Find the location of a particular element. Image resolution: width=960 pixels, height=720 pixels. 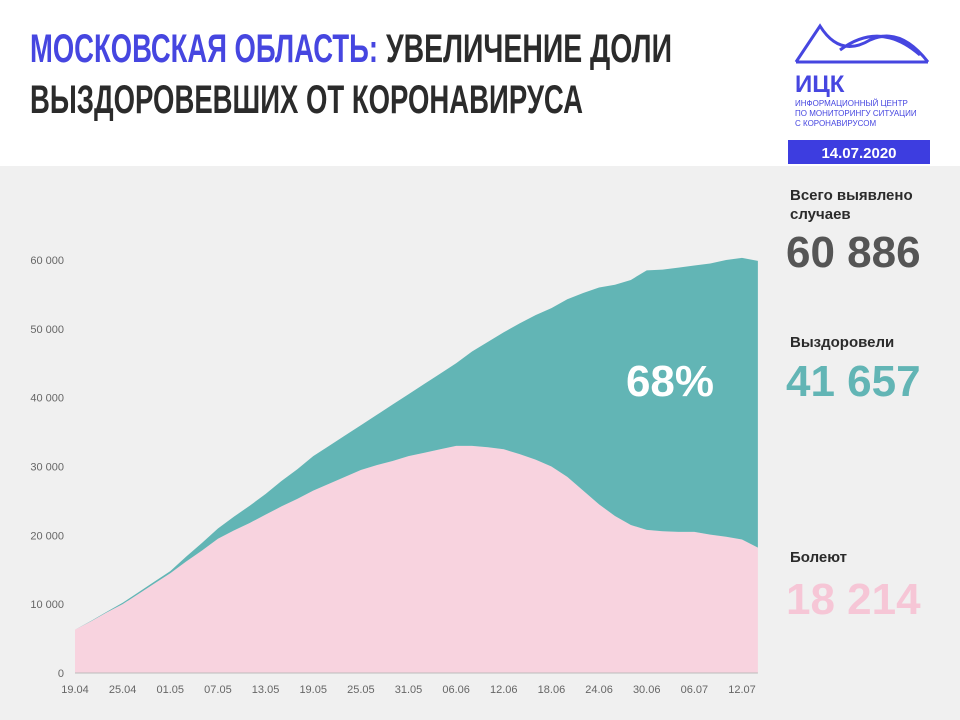

x-tick-label: 19.05 is located at coordinates (313, 690).